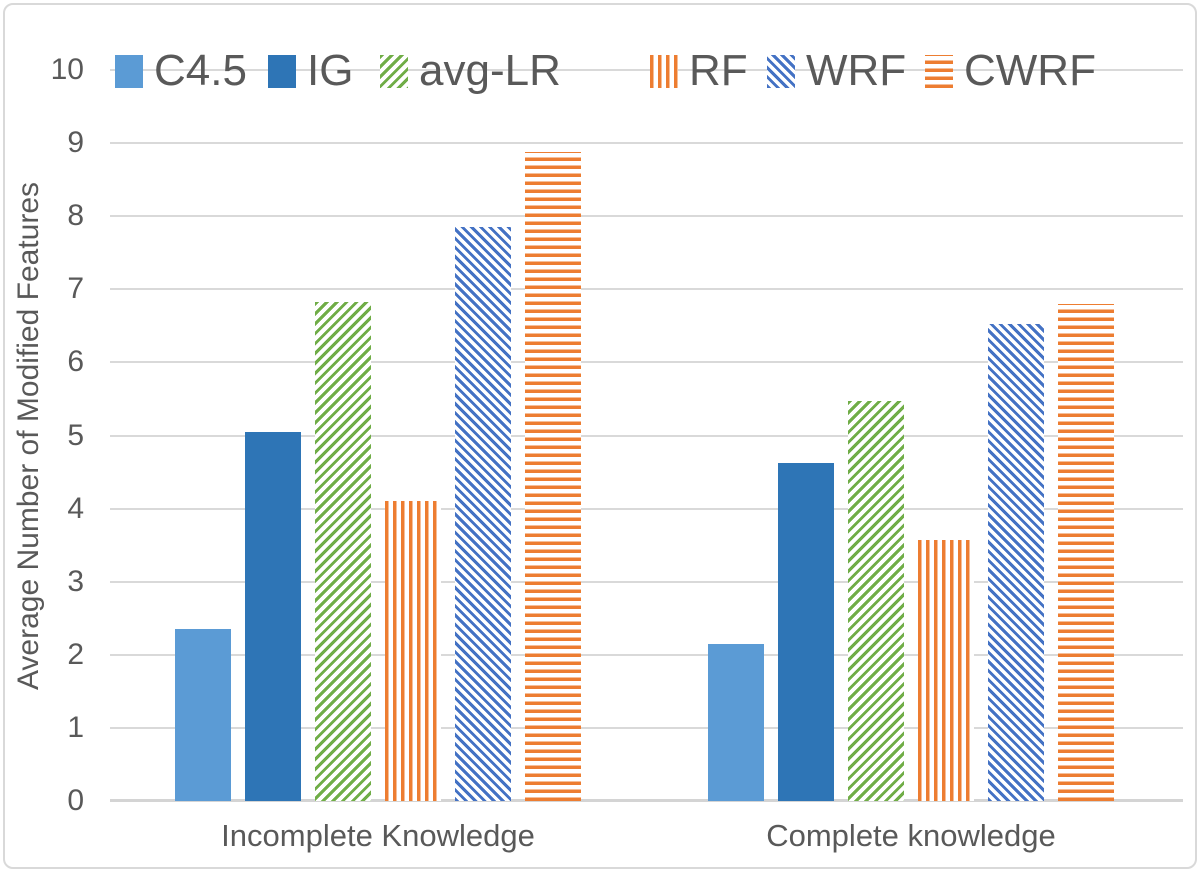  I want to click on y-tick-label-8: 8, so click(75, 216).